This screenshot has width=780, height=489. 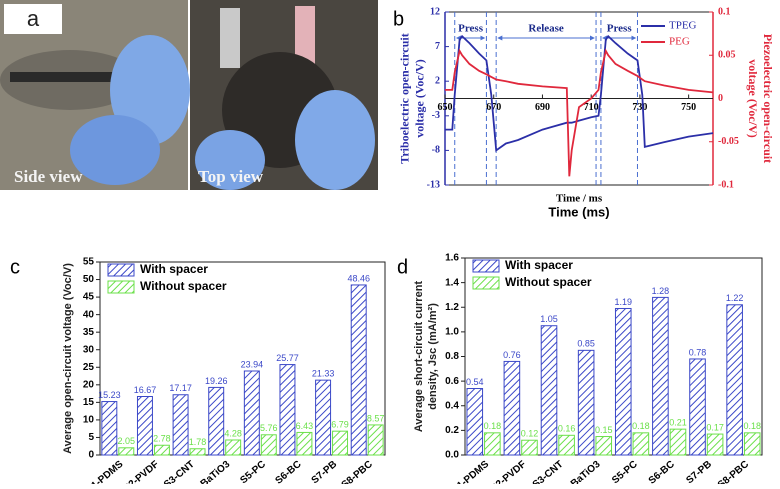 What do you see at coordinates (340, 425) in the screenshot?
I see `value-label: 6.79` at bounding box center [340, 425].